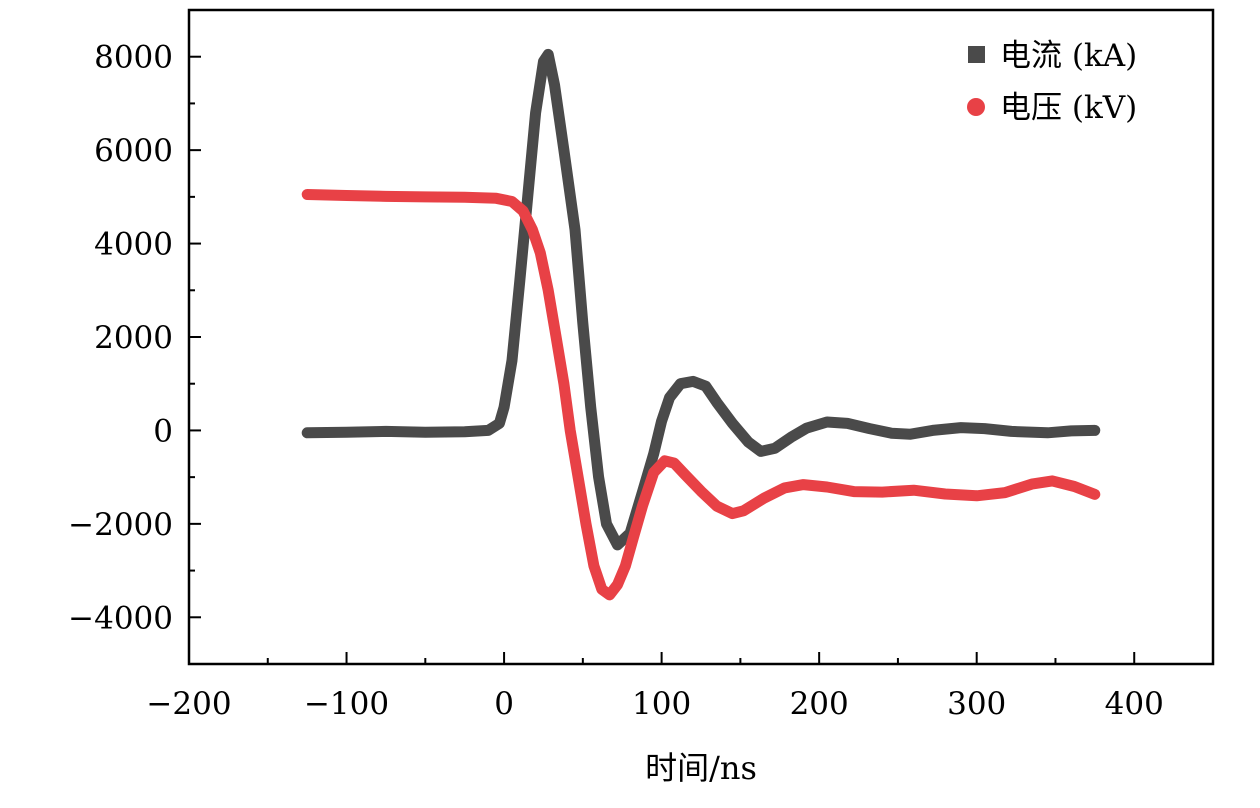  I want to click on x-tick-label: 0, so click(504, 704).